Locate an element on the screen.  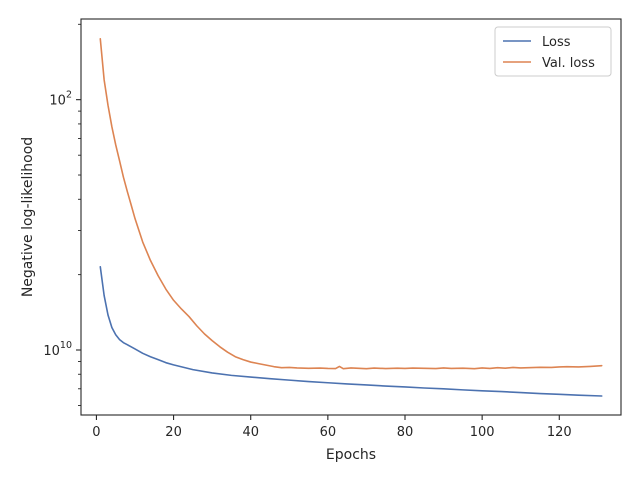
x-axis-label: Epochs is located at coordinates (351, 455).